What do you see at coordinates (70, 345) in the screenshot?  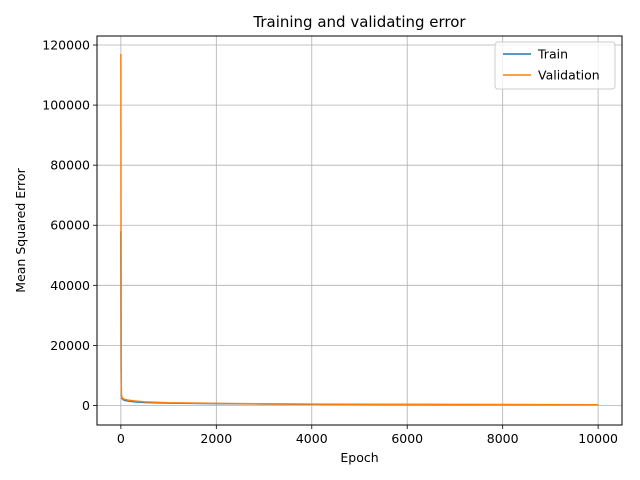 I see `y-tick-label: 20000` at bounding box center [70, 345].